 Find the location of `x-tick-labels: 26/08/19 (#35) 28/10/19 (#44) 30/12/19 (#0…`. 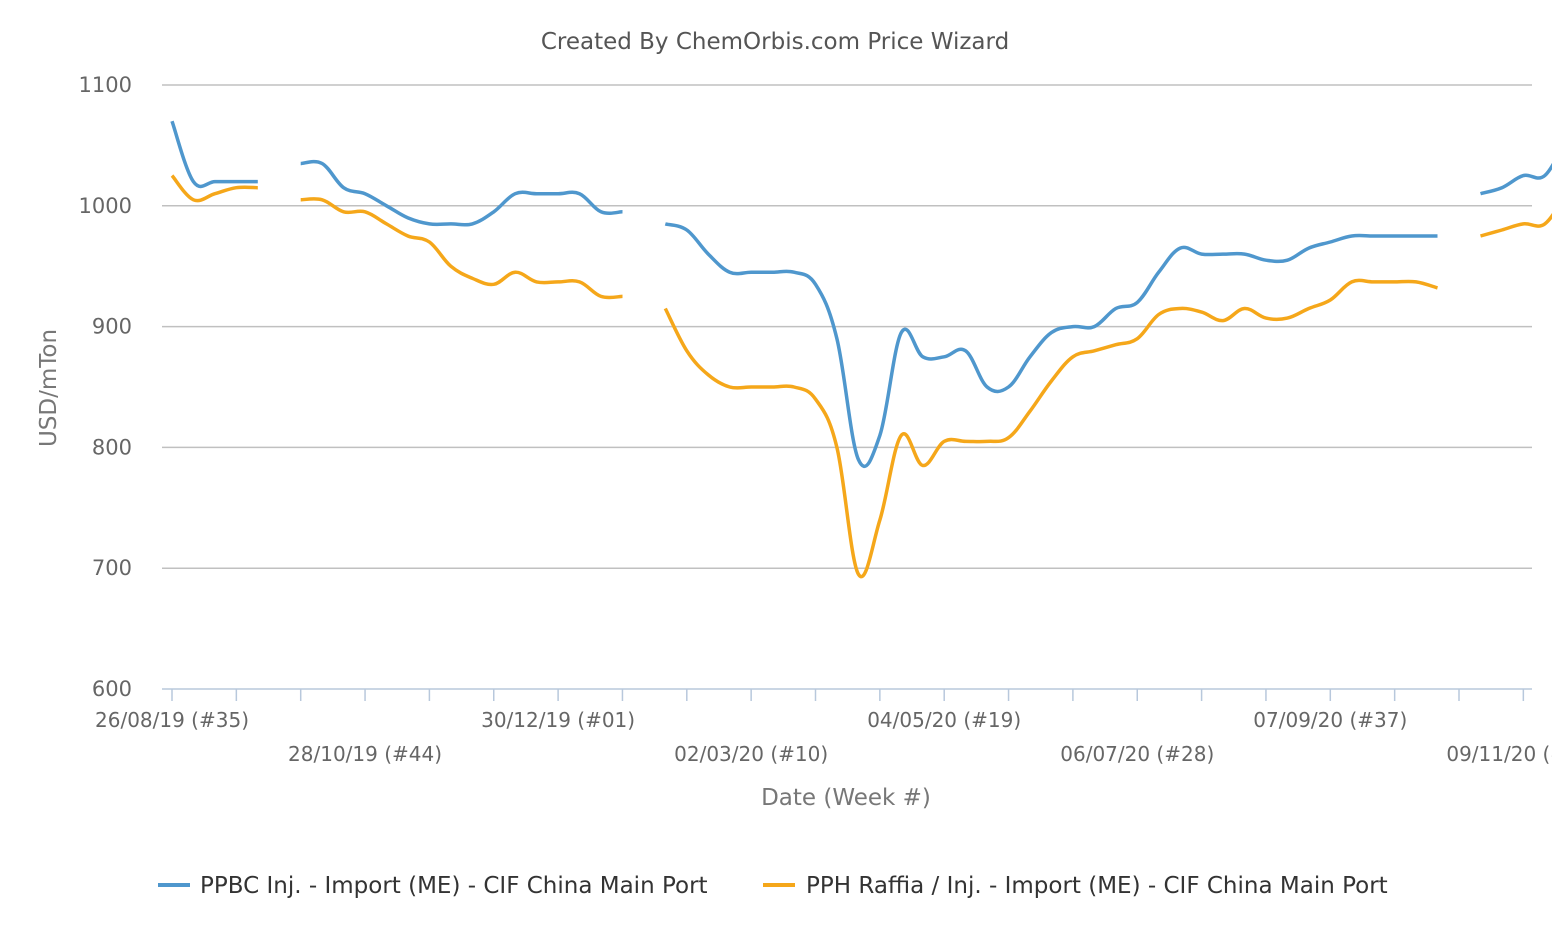

x-tick-labels: 26/08/19 (#35) 28/10/19 (#44) 30/12/19 (#0… is located at coordinates (823, 737).